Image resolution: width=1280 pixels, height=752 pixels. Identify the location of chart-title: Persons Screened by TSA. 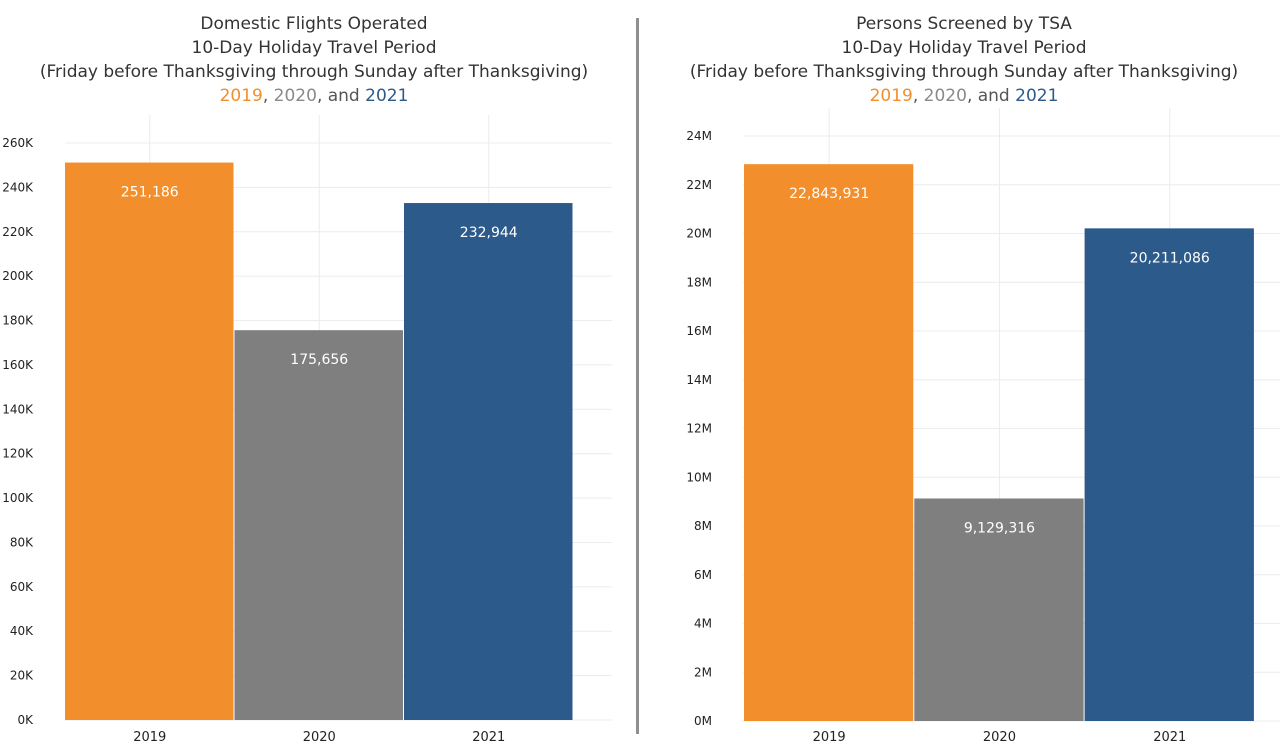
(964, 24).